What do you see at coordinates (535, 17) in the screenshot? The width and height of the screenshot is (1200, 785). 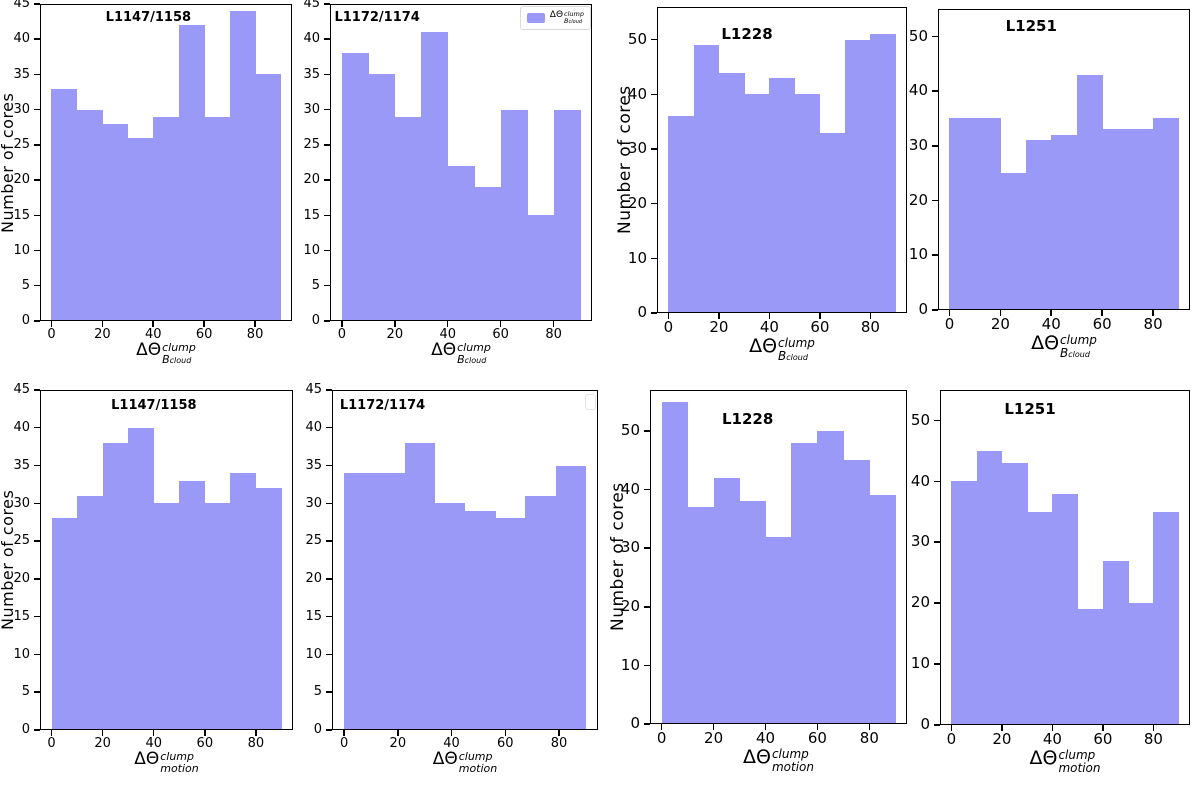 I see `legend-swatch` at bounding box center [535, 17].